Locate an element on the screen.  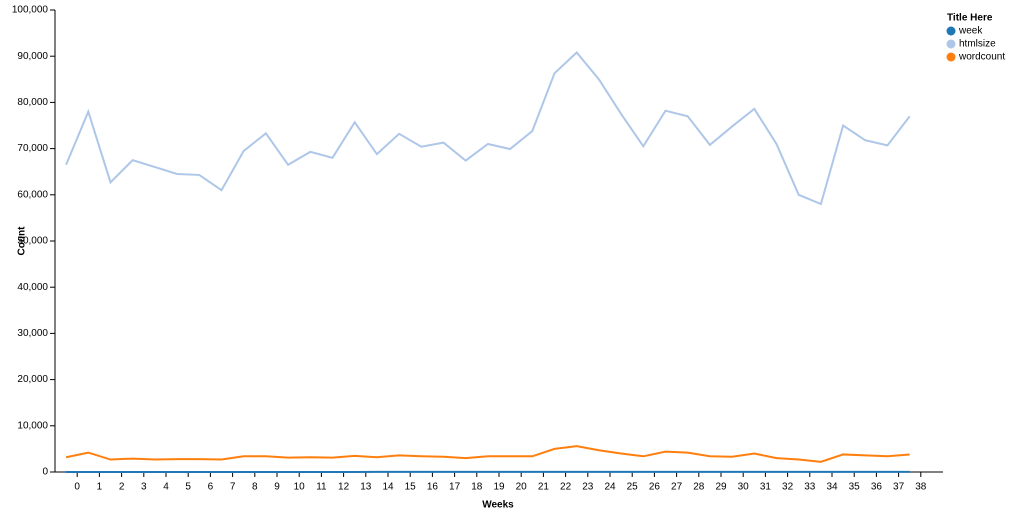
x-tick-label: 24 is located at coordinates (610, 487).